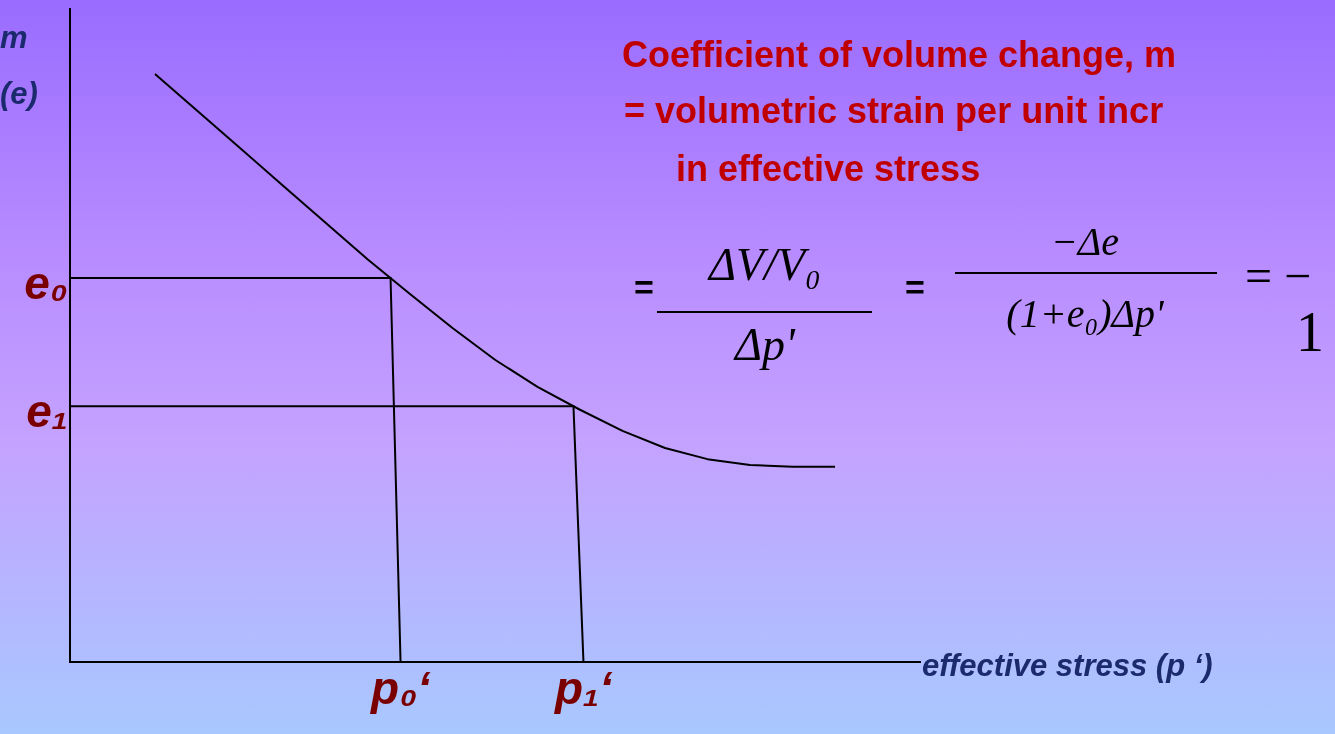  Describe the element at coordinates (899, 55) in the screenshot. I see `chart-title: Coefficient of volume change, m` at that location.